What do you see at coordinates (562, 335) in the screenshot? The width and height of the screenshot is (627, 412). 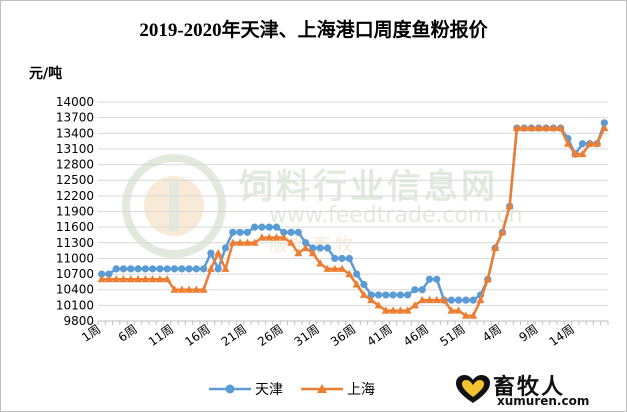 I see `x-tick-label: 14周` at bounding box center [562, 335].